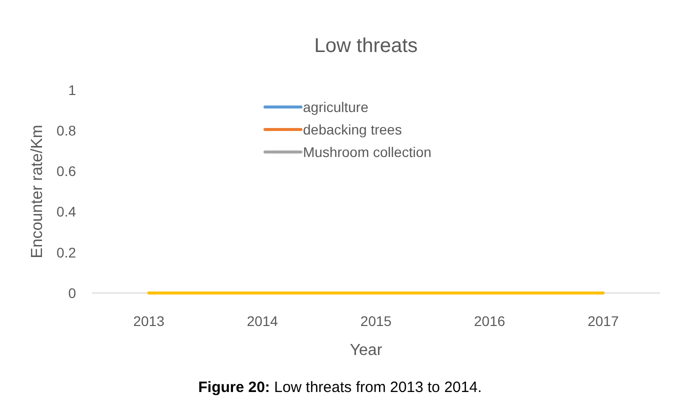  What do you see at coordinates (366, 350) in the screenshot?
I see `x-axis-title: Year` at bounding box center [366, 350].